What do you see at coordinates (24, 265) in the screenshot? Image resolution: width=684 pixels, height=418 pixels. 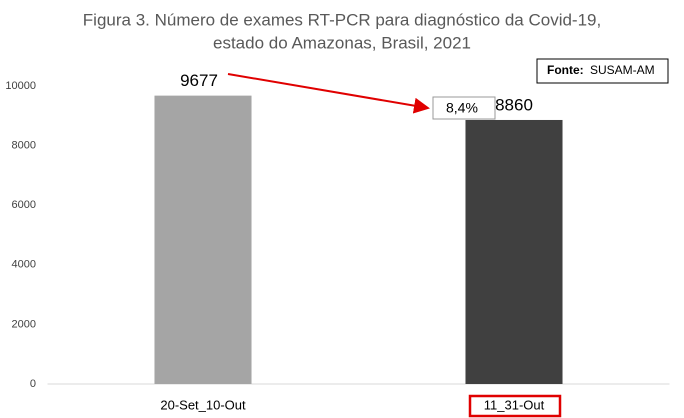 I see `y-tick-label: 4000` at bounding box center [24, 265].